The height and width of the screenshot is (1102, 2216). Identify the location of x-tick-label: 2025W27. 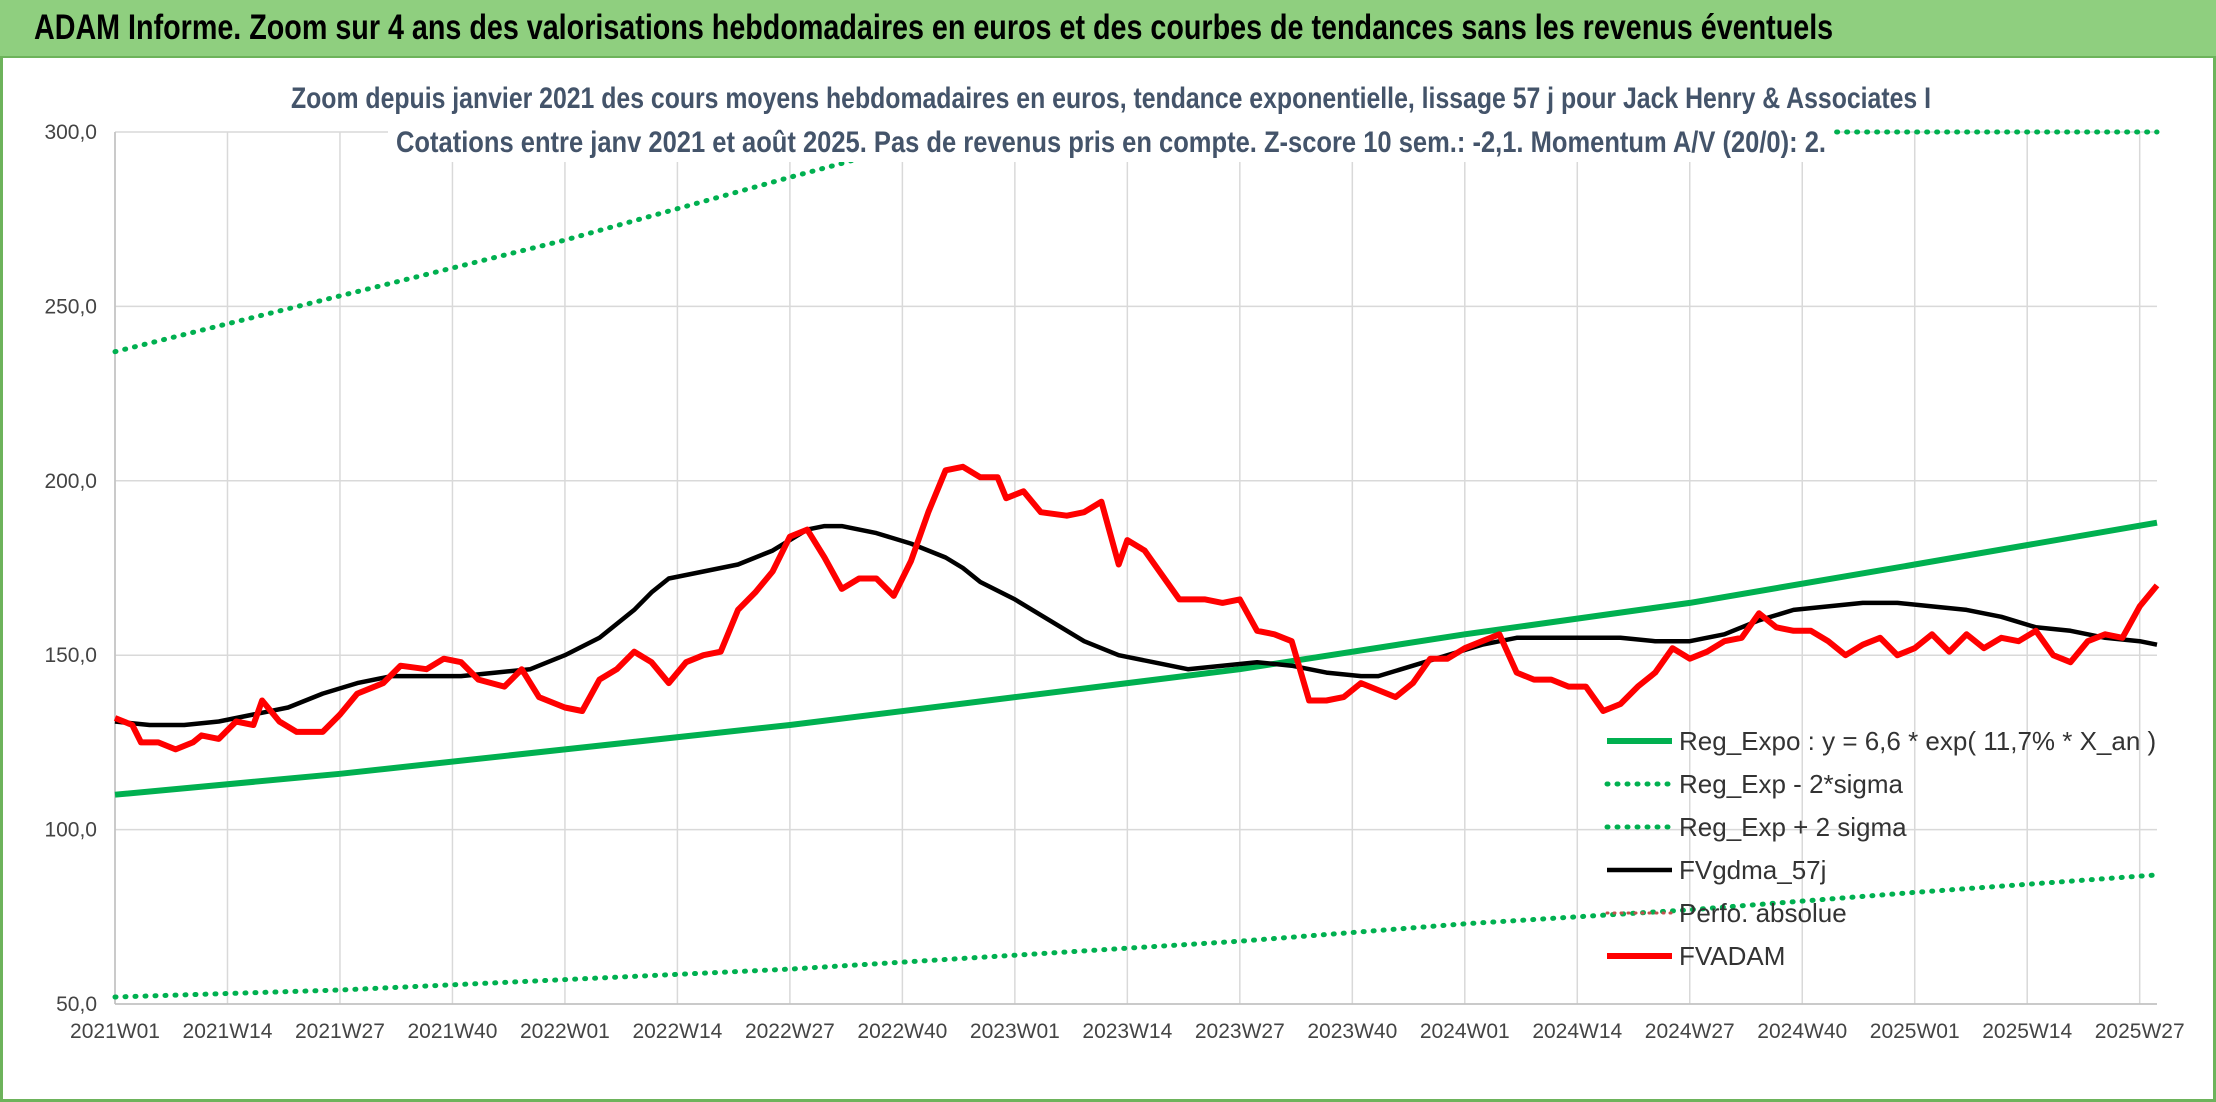
(2140, 1031).